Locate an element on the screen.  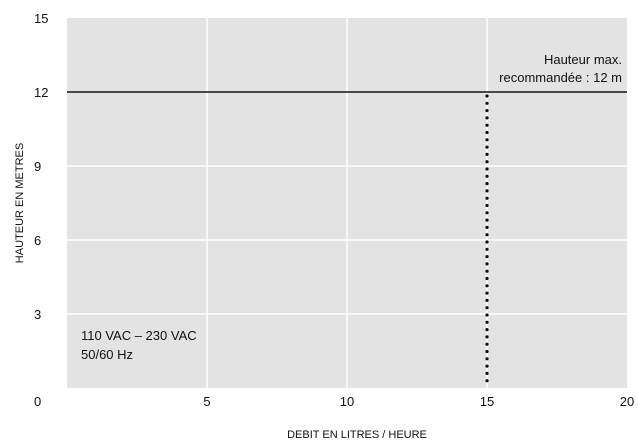
y-tick-label: 12 is located at coordinates (41, 92).